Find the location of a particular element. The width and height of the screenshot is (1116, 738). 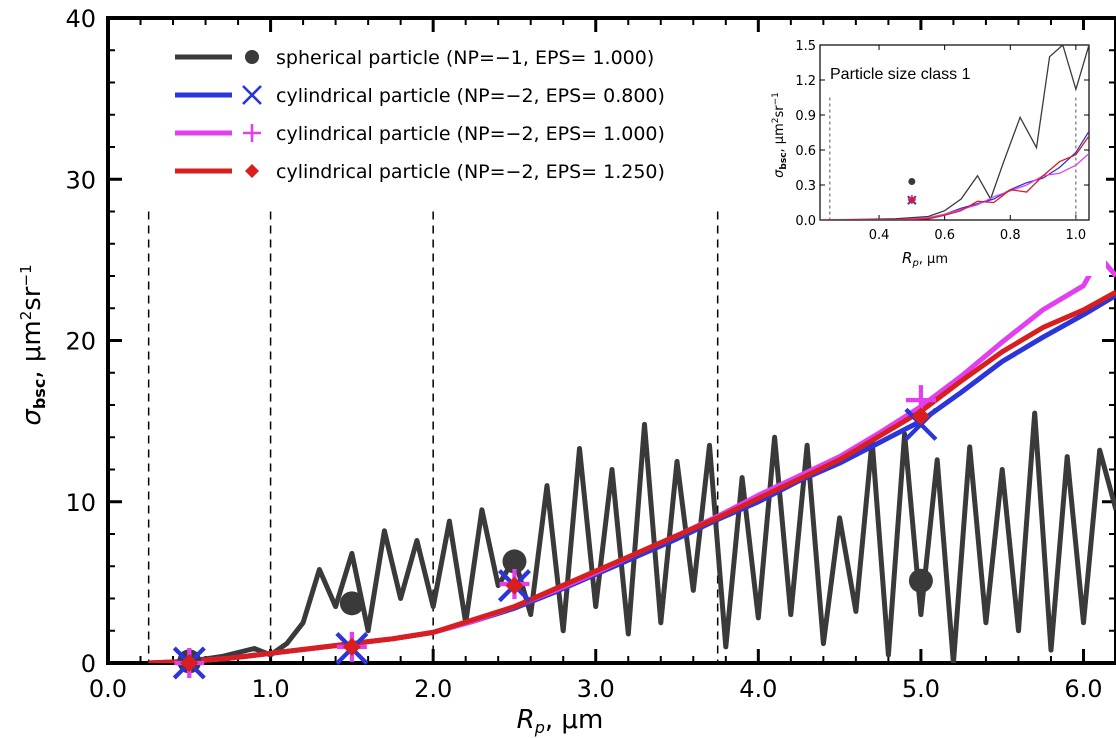

x-tick-label: 3.0 is located at coordinates (596, 689).